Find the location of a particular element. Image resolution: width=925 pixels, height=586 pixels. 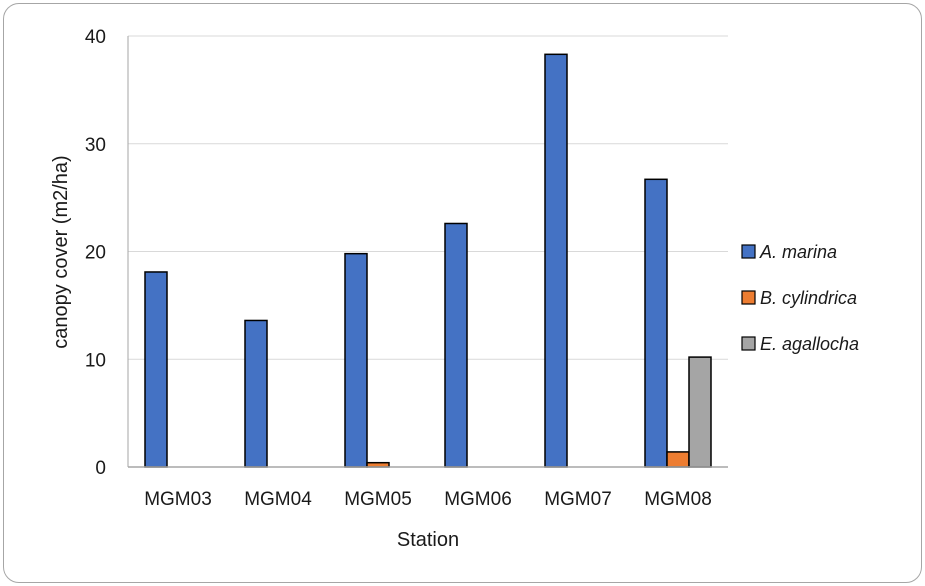

x-tick-label: MGM06 is located at coordinates (478, 499).